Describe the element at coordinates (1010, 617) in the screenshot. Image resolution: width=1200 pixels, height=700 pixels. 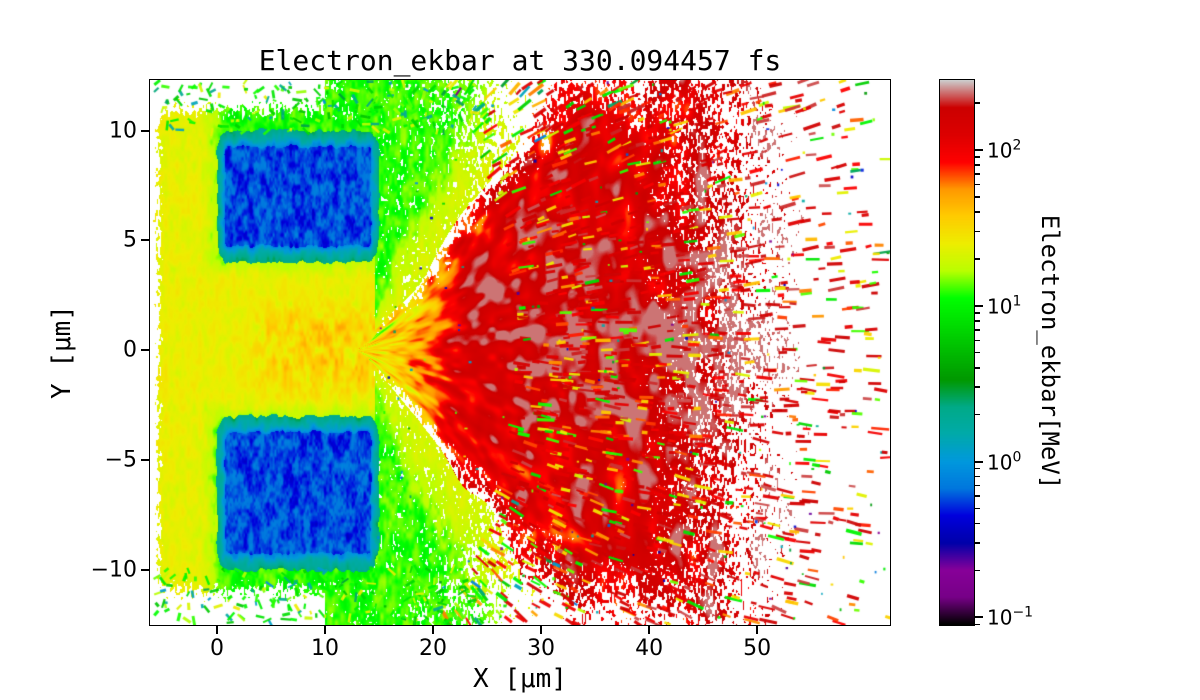
I see `colorbar-tick-label: 10⁻¹` at that location.